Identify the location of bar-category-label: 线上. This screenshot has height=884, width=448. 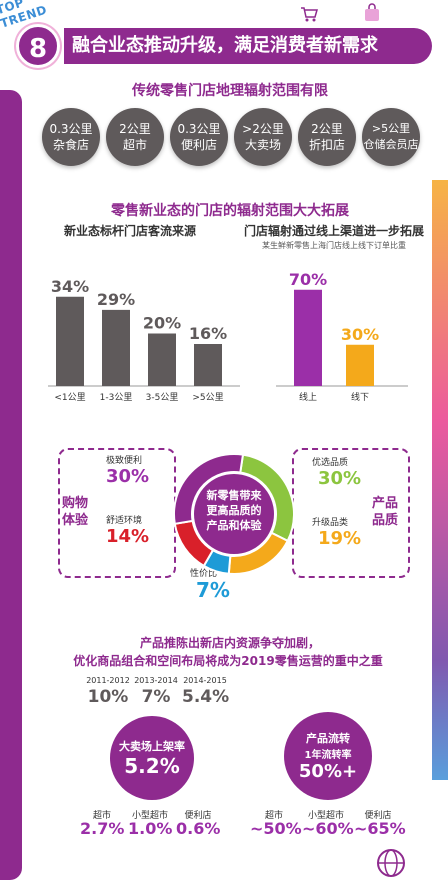
(308, 397).